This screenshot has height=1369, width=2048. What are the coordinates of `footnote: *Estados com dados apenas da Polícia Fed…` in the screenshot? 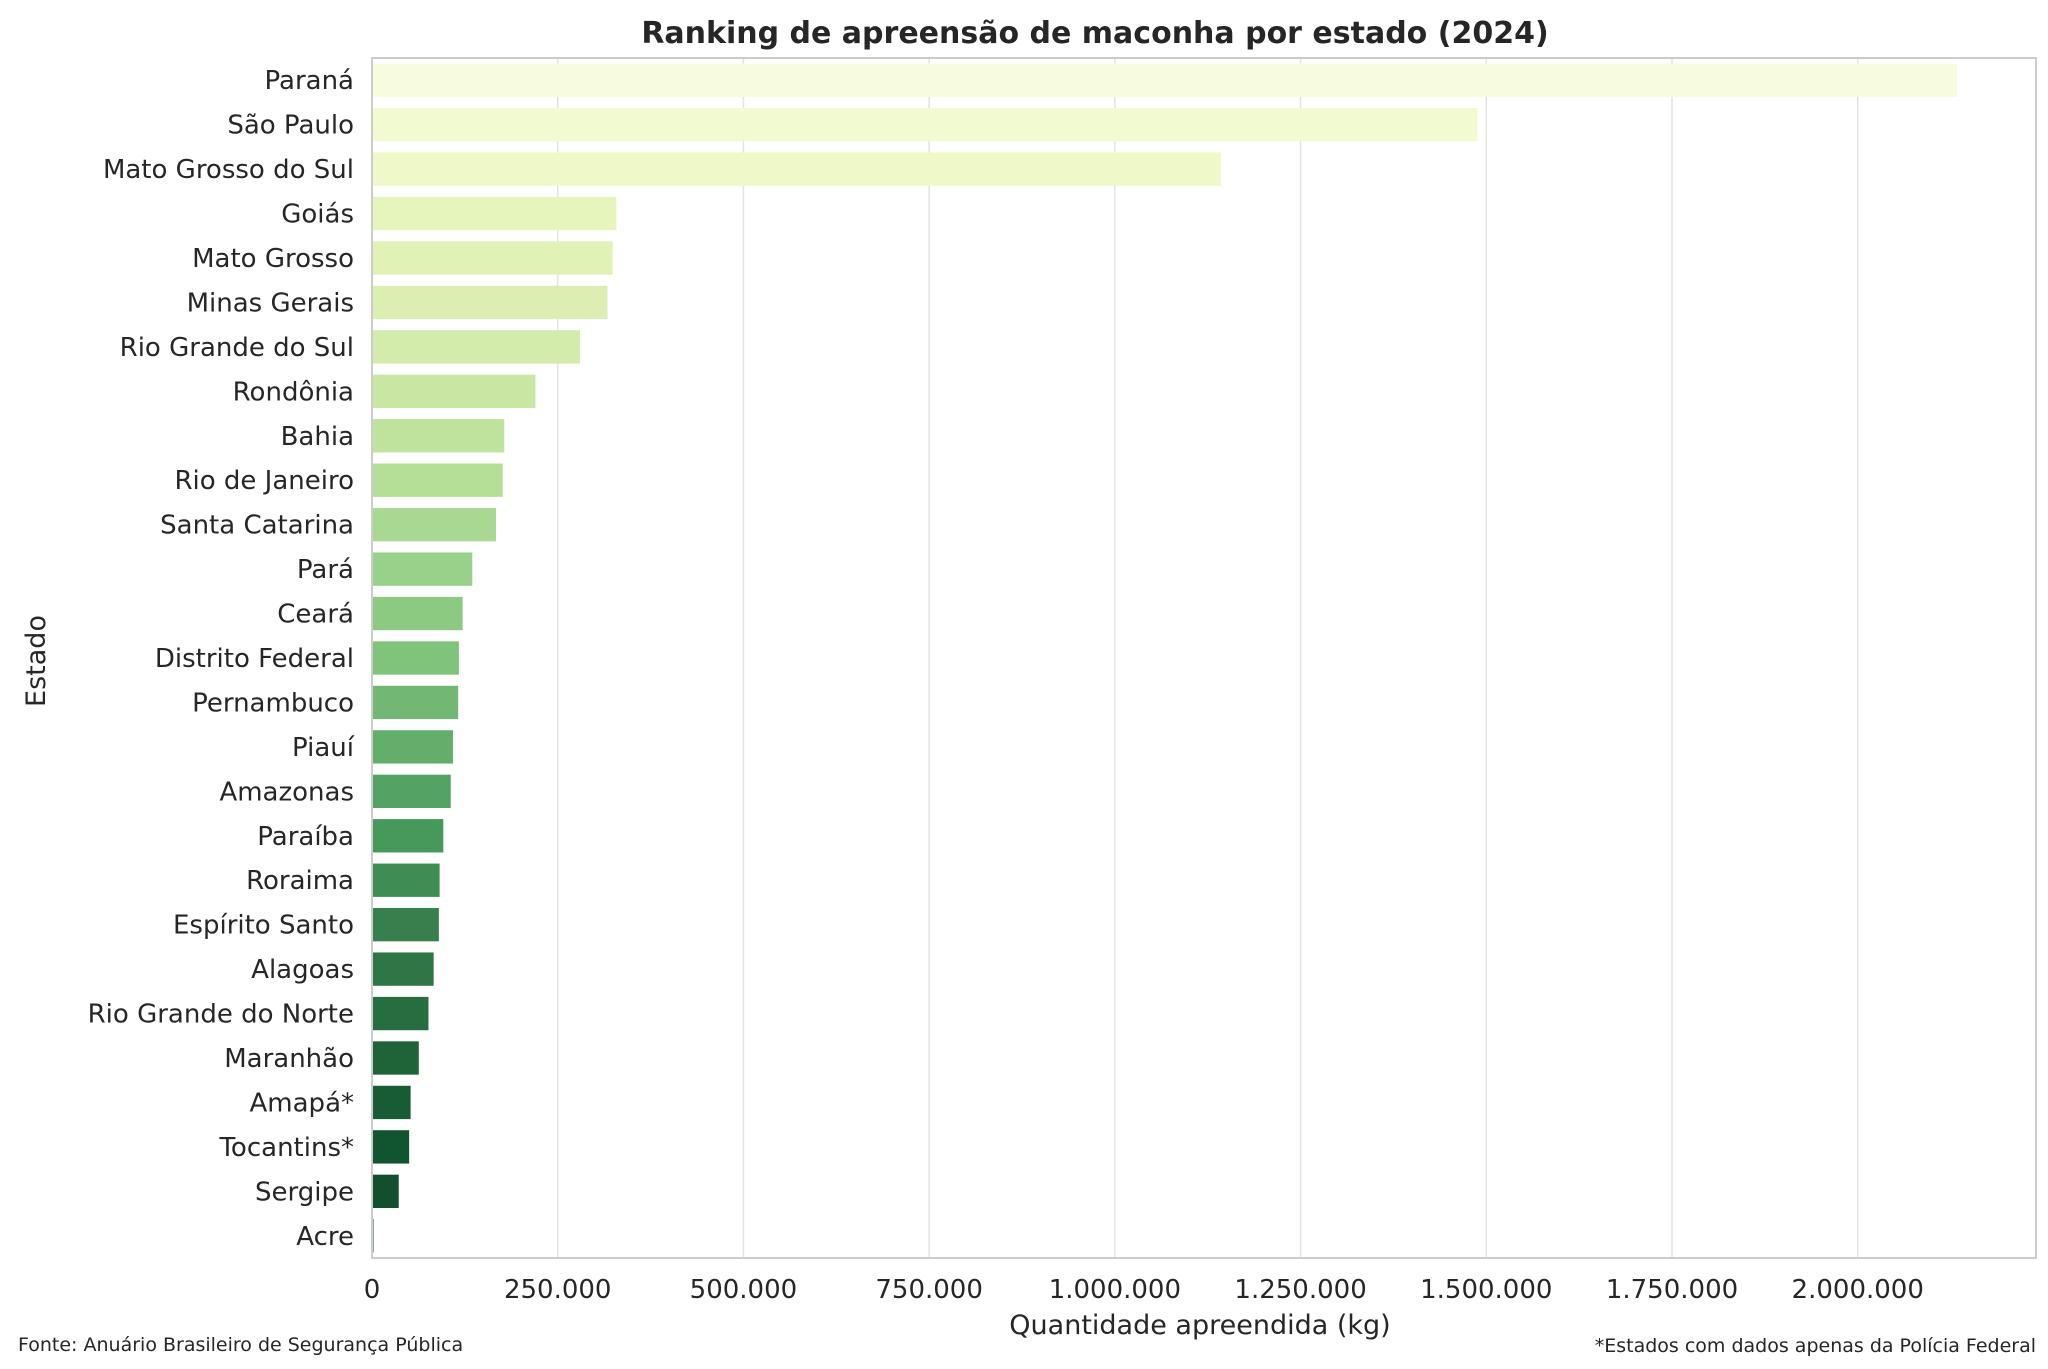 It's located at (1815, 1346).